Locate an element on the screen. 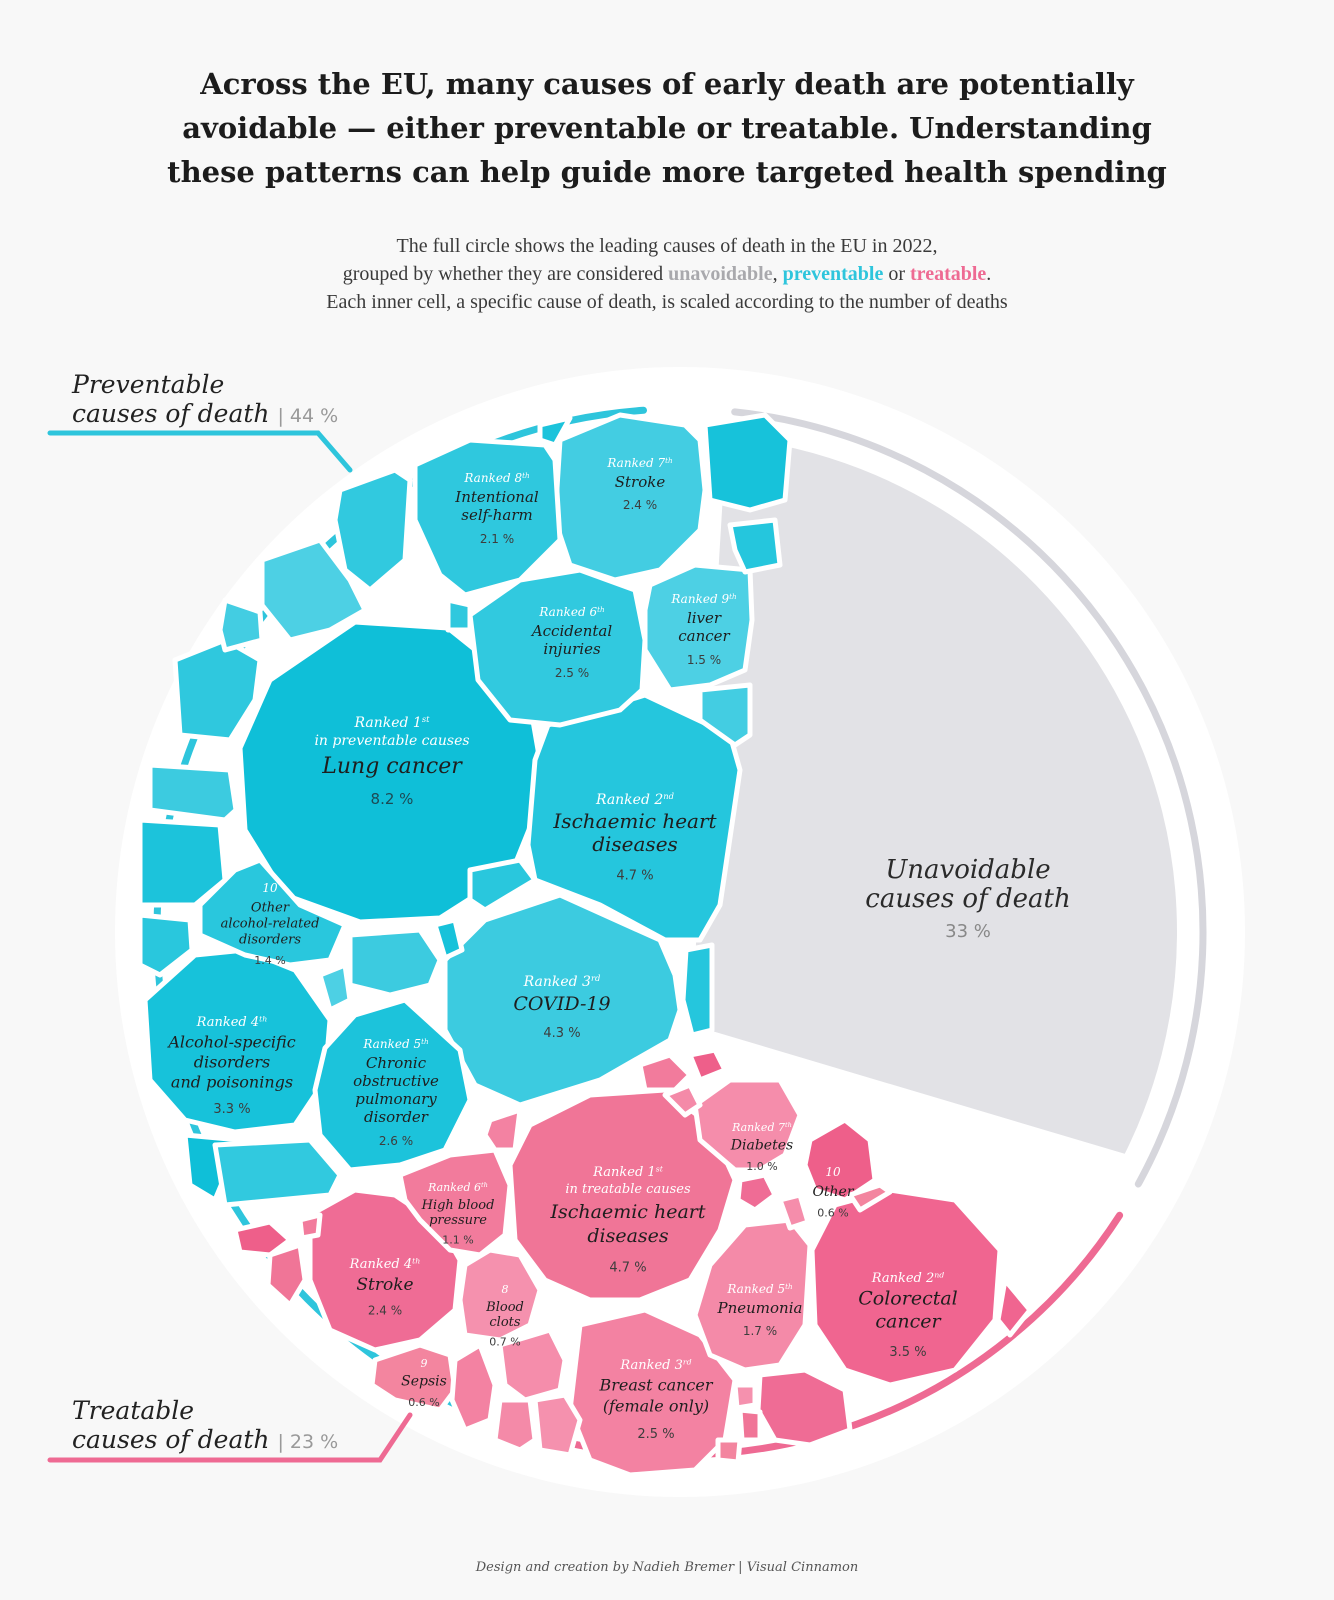 This screenshot has width=1334, height=1600. label-treatable-line-1: Treatable is located at coordinates (133, 1410).